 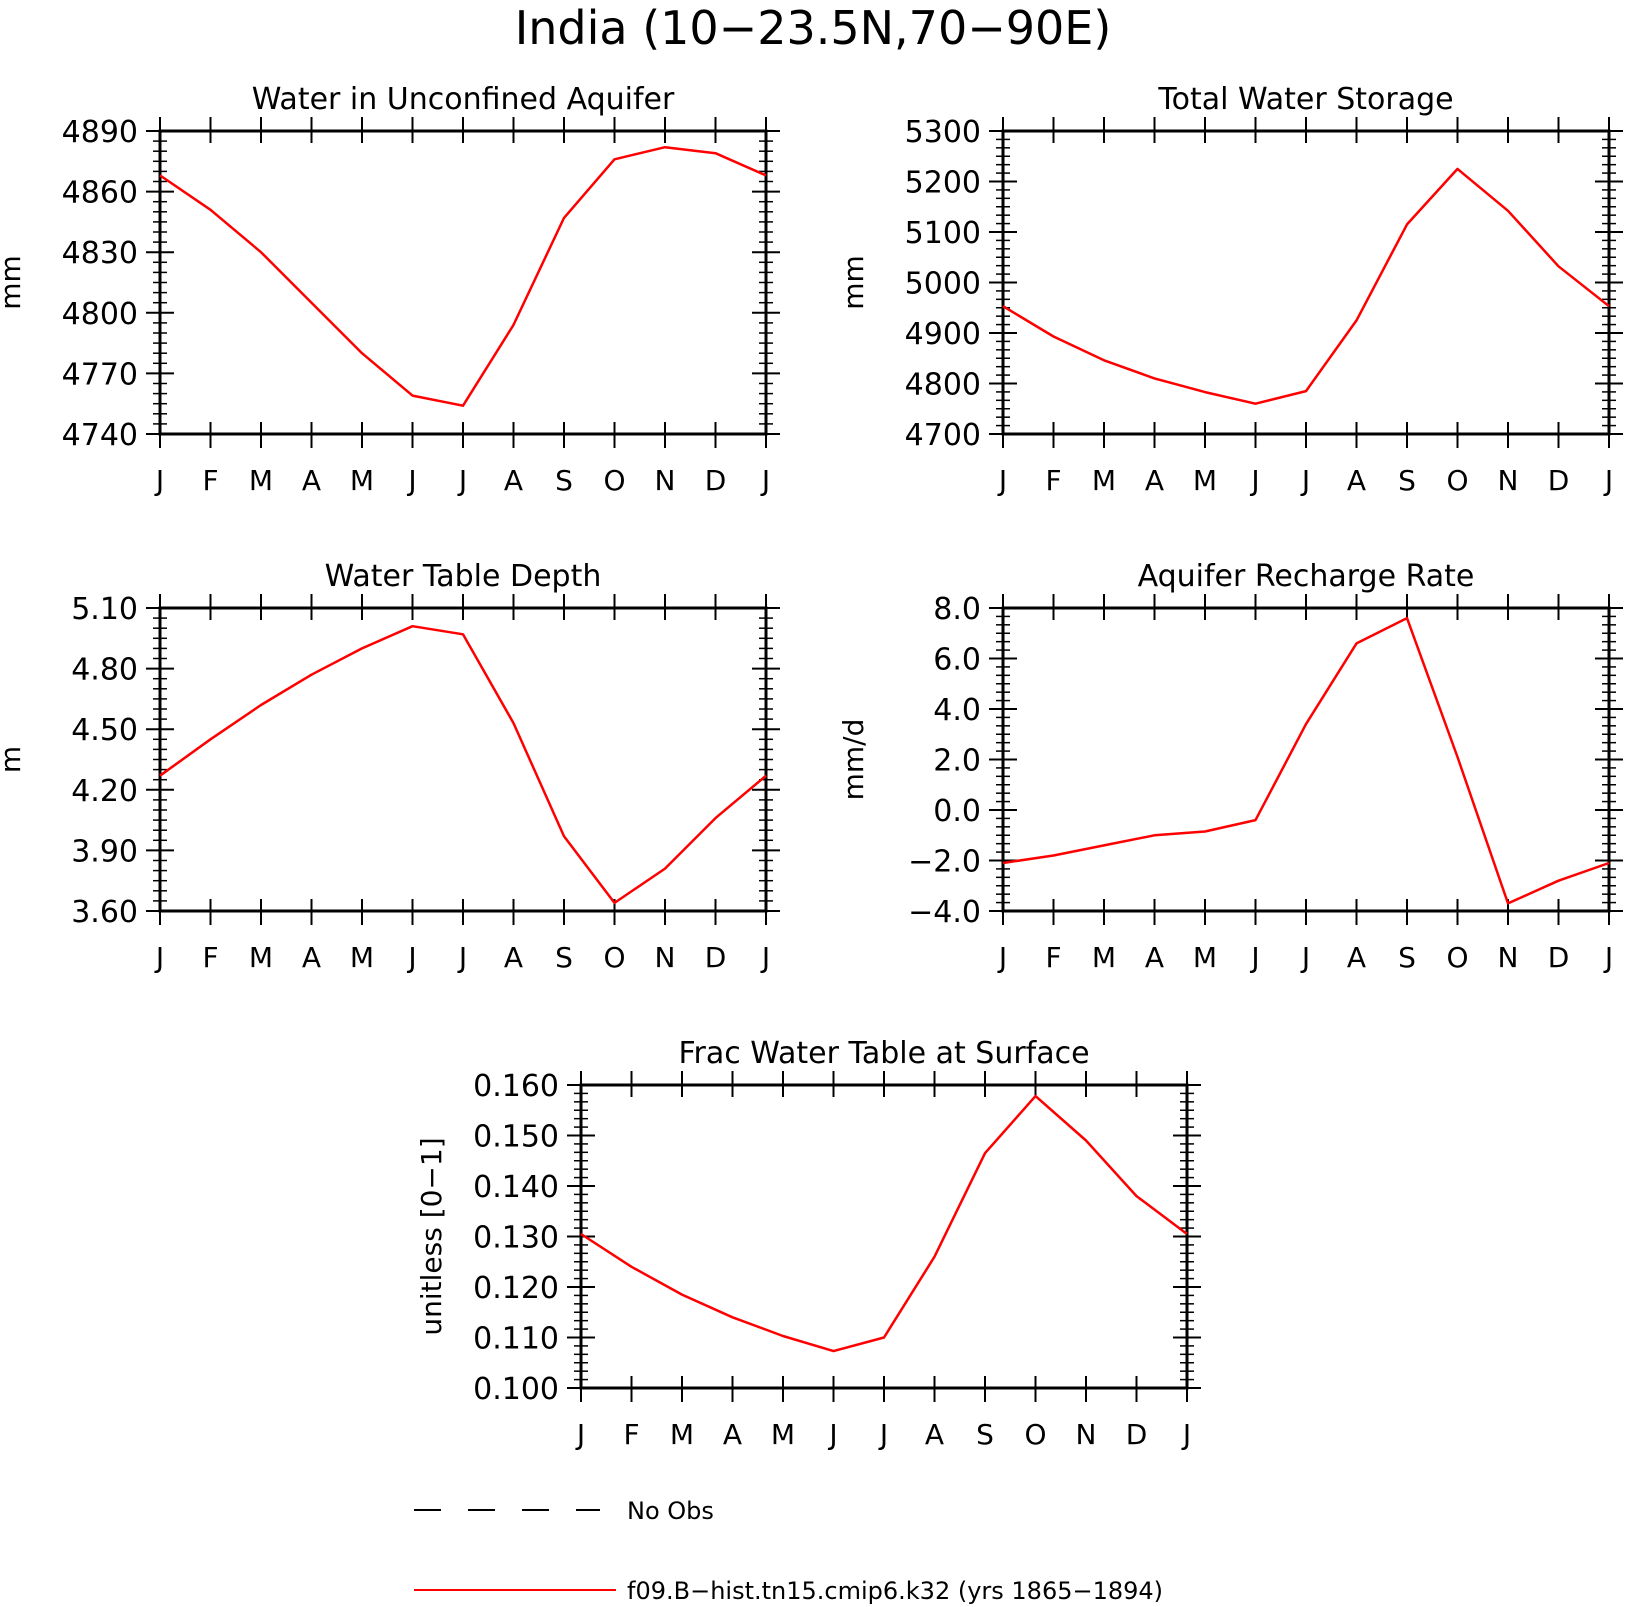 What do you see at coordinates (104, 670) in the screenshot?
I see `y-tick-label: 4.80` at bounding box center [104, 670].